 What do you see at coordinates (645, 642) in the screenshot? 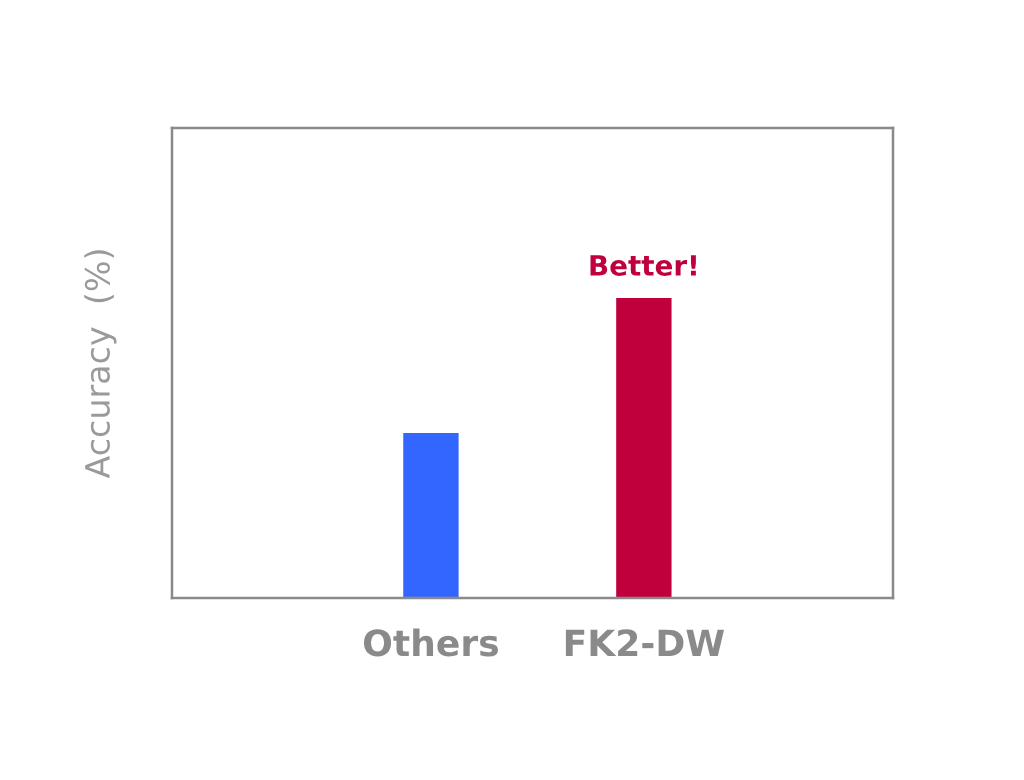
I see `x-tick-label: FK2-DW` at bounding box center [645, 642].